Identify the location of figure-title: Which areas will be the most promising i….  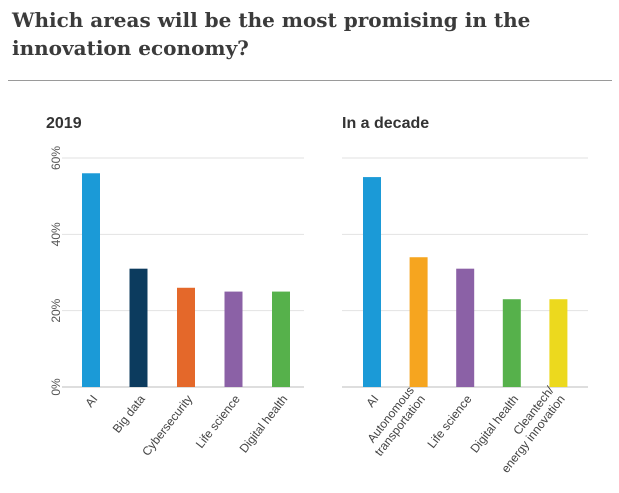
(271, 34).